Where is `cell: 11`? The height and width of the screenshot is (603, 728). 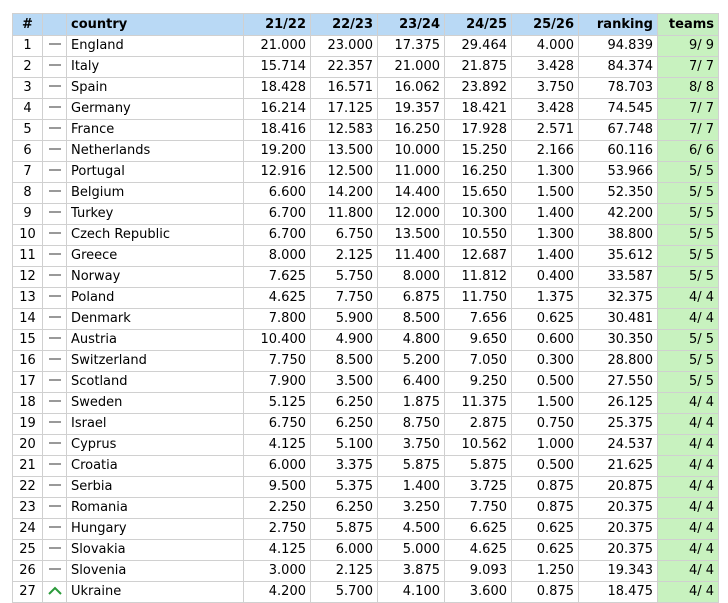 cell: 11 is located at coordinates (27, 256).